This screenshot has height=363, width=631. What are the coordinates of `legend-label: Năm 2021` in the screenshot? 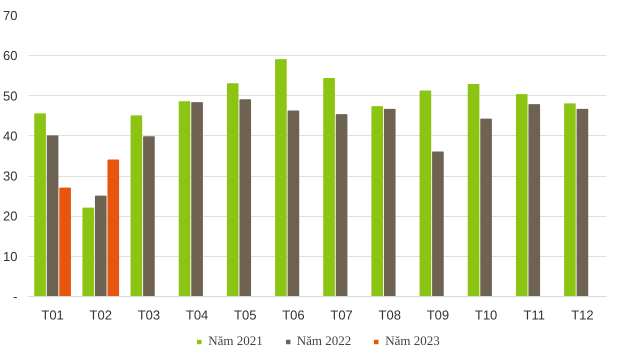 It's located at (235, 341).